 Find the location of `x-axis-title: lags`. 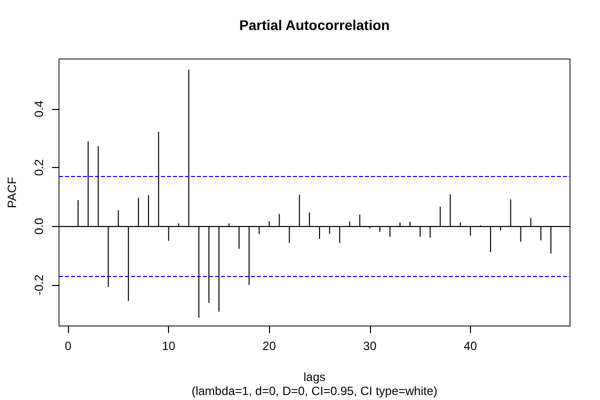

x-axis-title: lags is located at coordinates (314, 377).